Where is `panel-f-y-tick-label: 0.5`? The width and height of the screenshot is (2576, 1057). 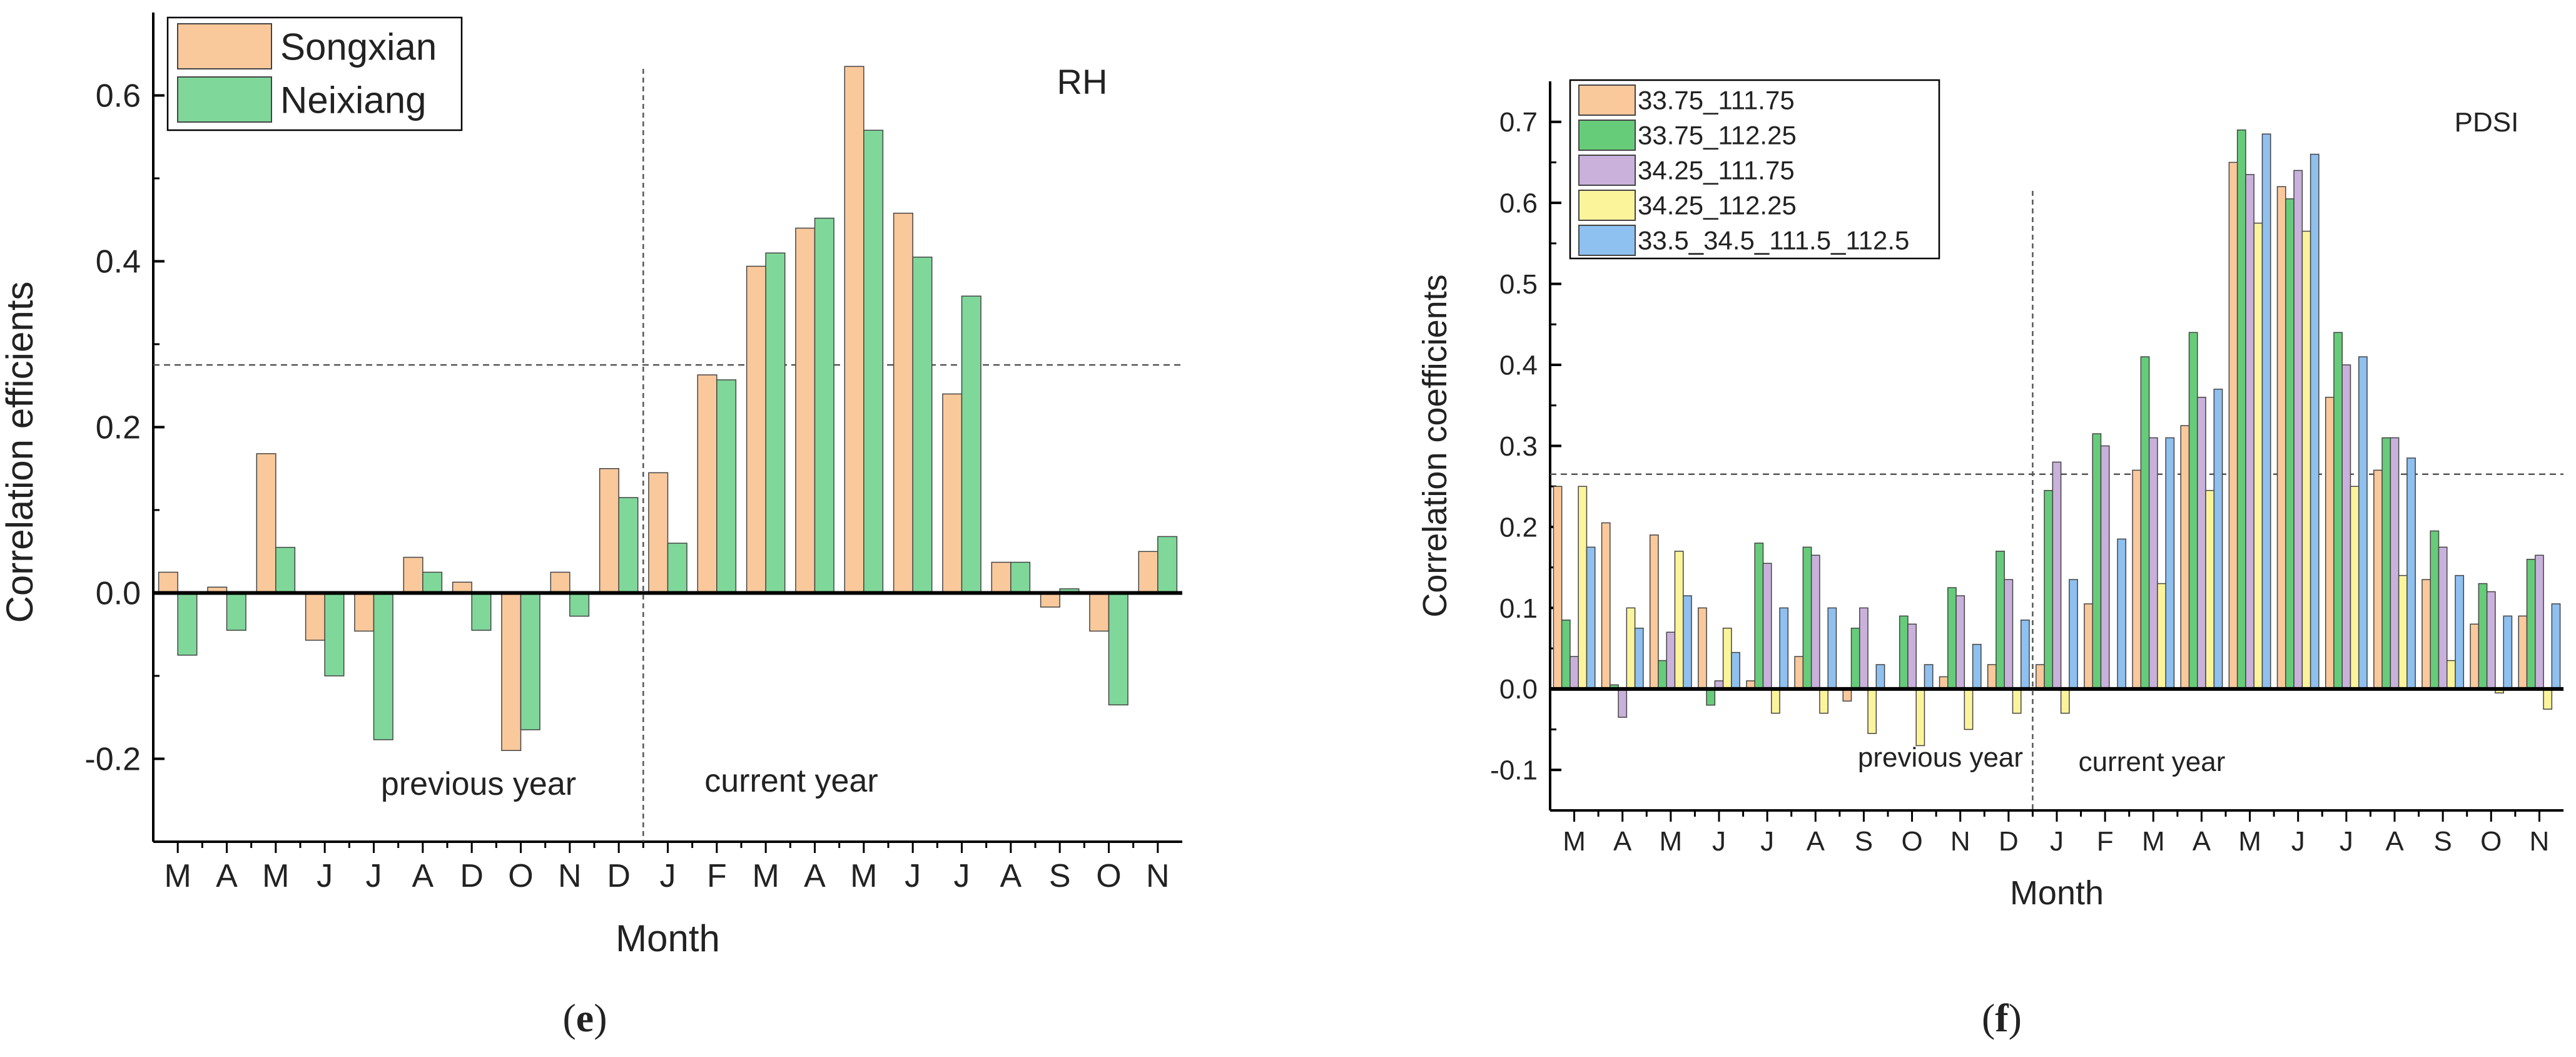
panel-f-y-tick-label: 0.5 is located at coordinates (1518, 285).